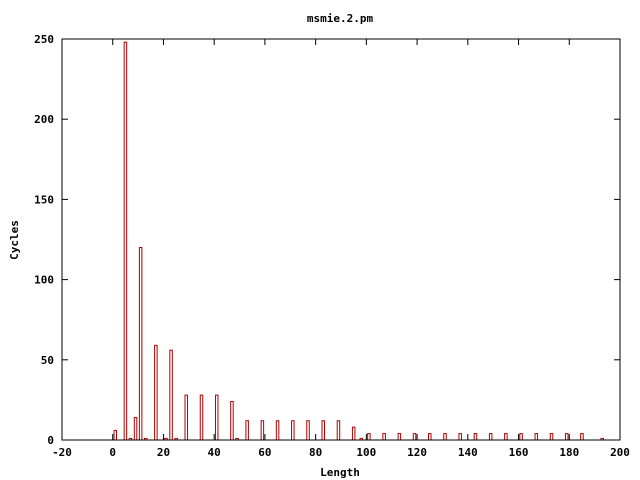  I want to click on x-tick-label: 0, so click(112, 452).